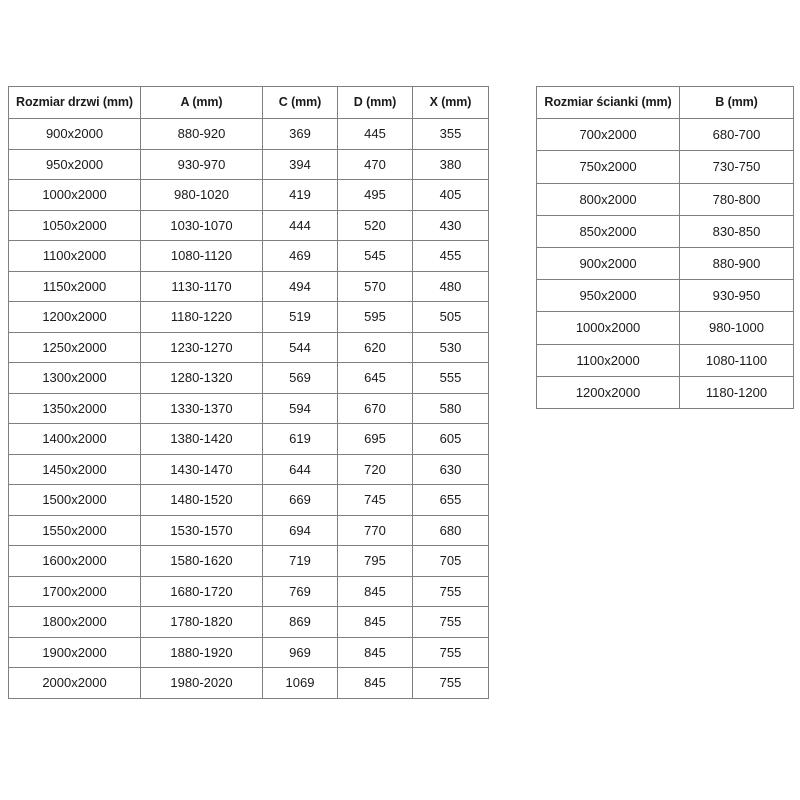 Image resolution: width=800 pixels, height=800 pixels. What do you see at coordinates (608, 360) in the screenshot?
I see `wall-size-cell: 1100x2000` at bounding box center [608, 360].